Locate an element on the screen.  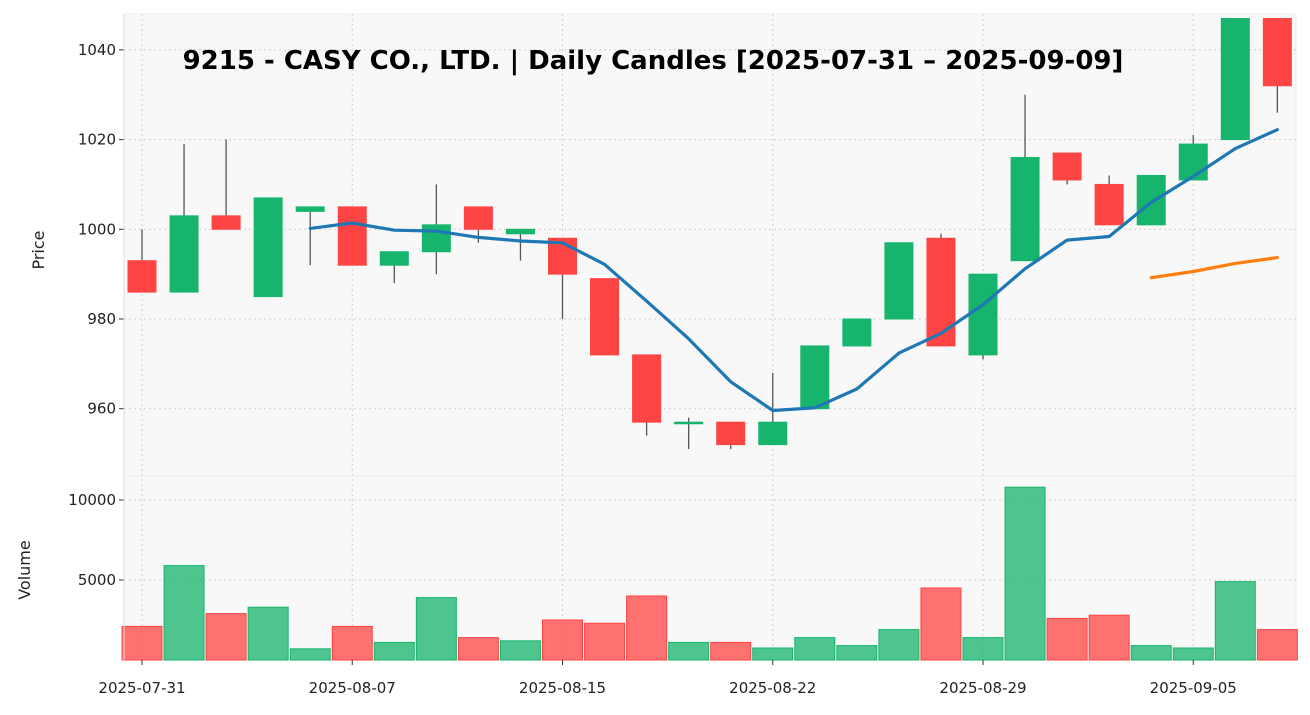
date-tick-label: 2025-07-31 is located at coordinates (141, 688).